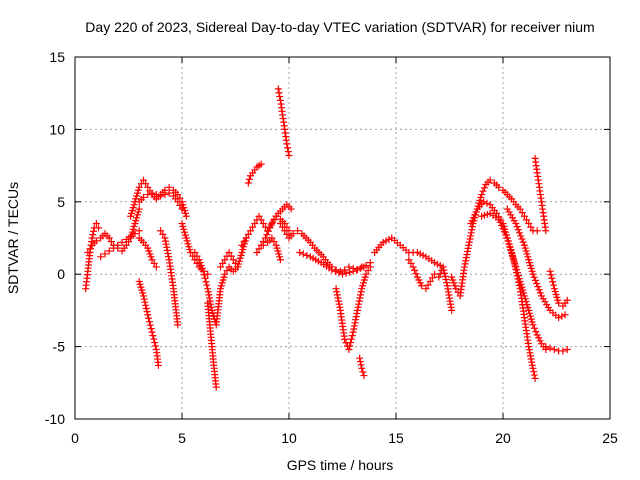 This screenshot has height=480, width=640. Describe the element at coordinates (13, 238) in the screenshot. I see `y-axis-label: SDTVAR / TECUs` at that location.